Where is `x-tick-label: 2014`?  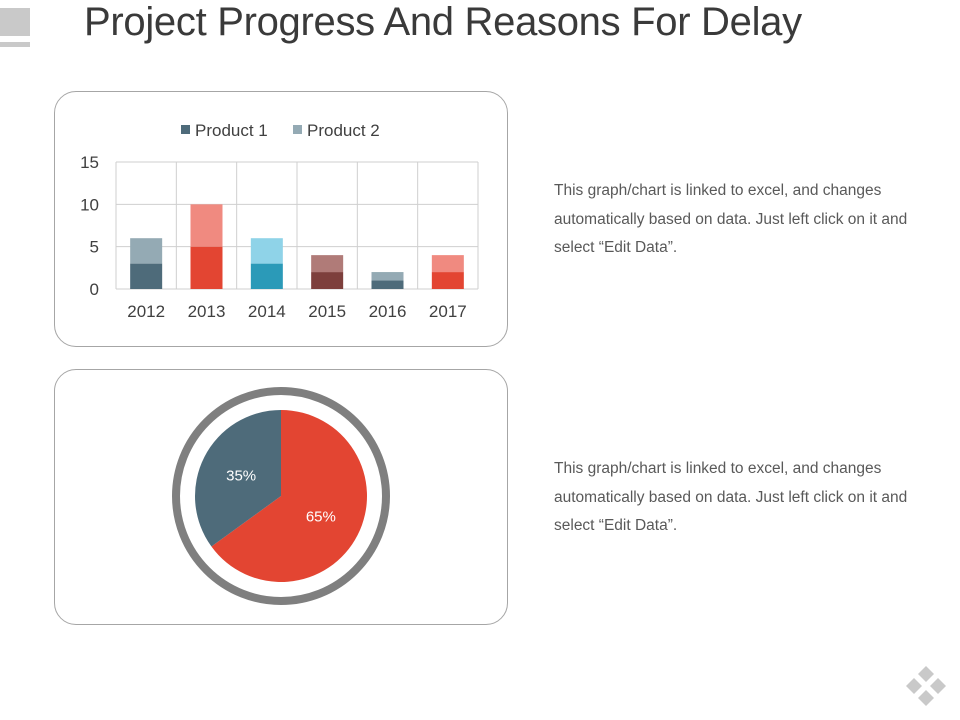
x-tick-label: 2014 is located at coordinates (267, 311).